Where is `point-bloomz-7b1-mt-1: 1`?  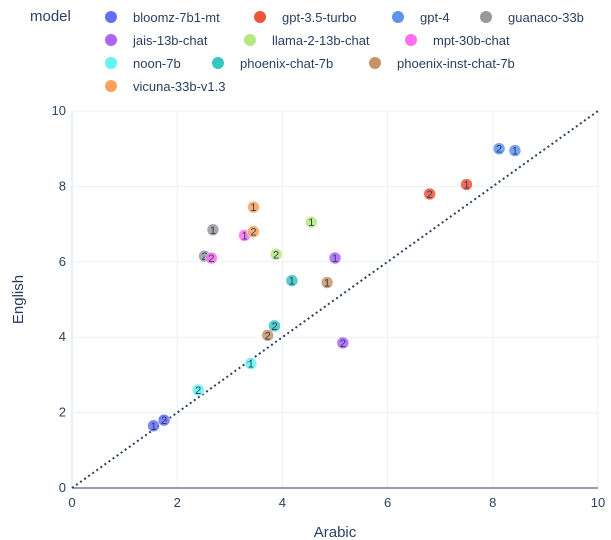
point-bloomz-7b1-mt-1: 1 is located at coordinates (153, 426).